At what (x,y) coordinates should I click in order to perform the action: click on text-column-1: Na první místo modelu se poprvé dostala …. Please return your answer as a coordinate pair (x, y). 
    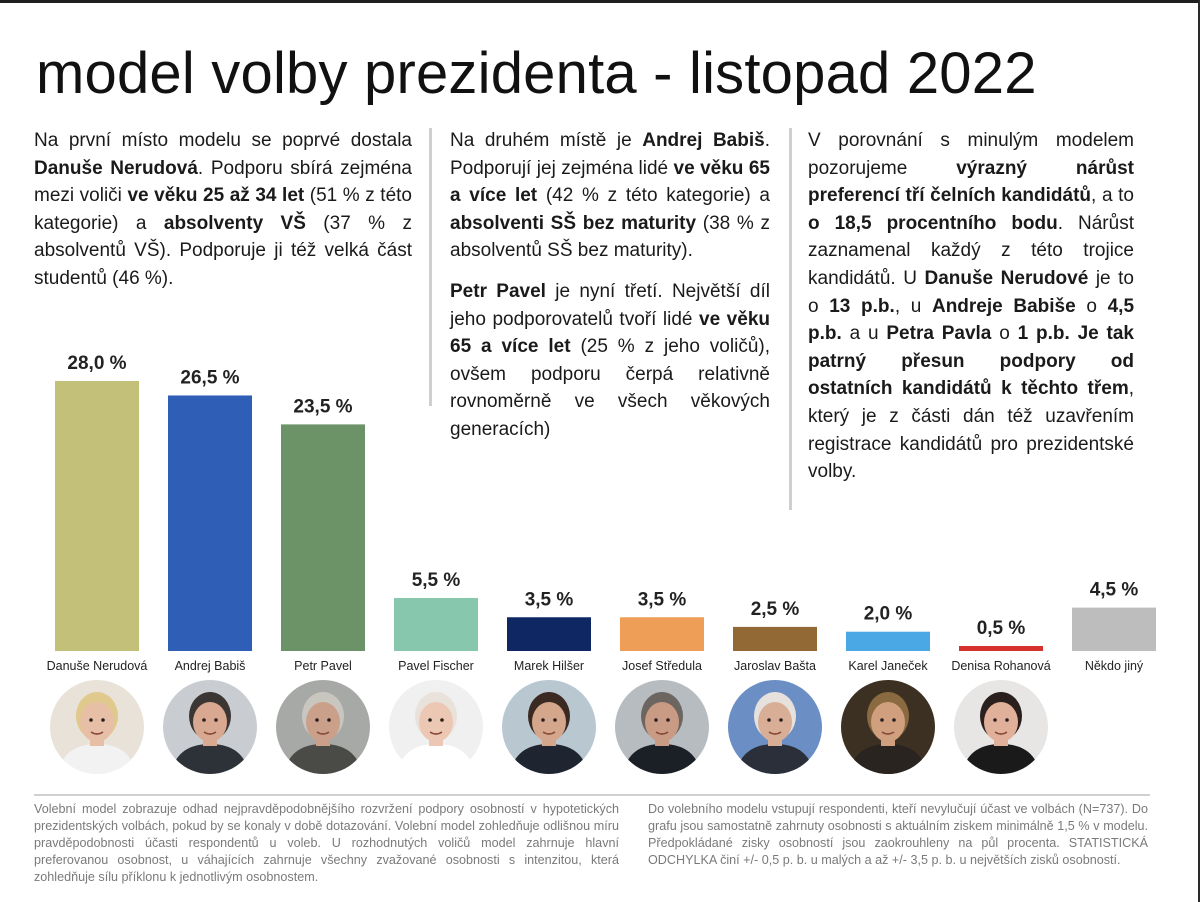
    Looking at the image, I should click on (223, 210).